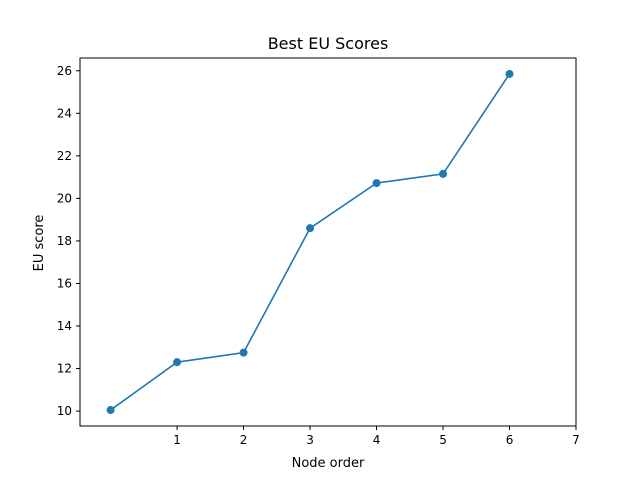  What do you see at coordinates (177, 440) in the screenshot?
I see `x-tick-label-0: 1` at bounding box center [177, 440].